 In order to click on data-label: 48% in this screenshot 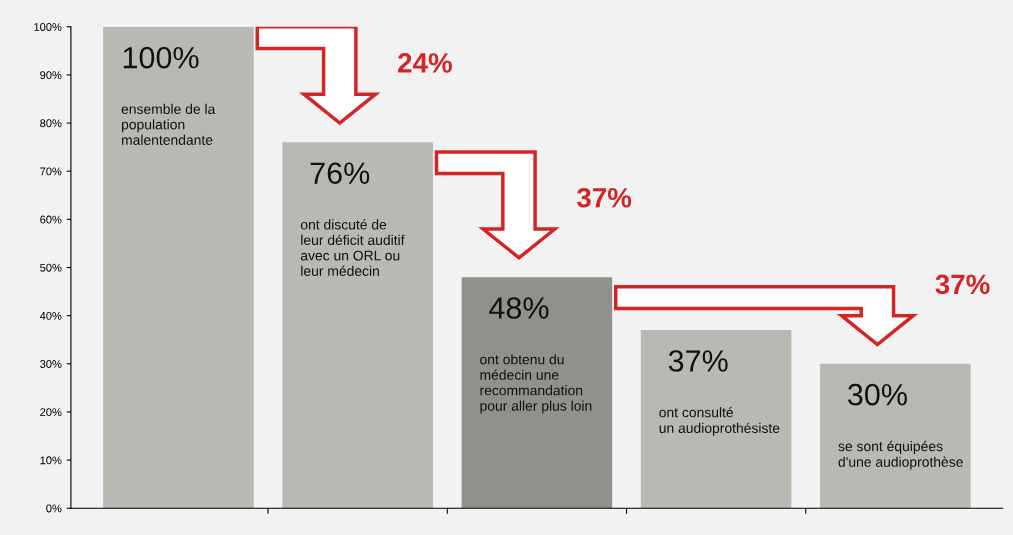, I will do `click(519, 308)`.